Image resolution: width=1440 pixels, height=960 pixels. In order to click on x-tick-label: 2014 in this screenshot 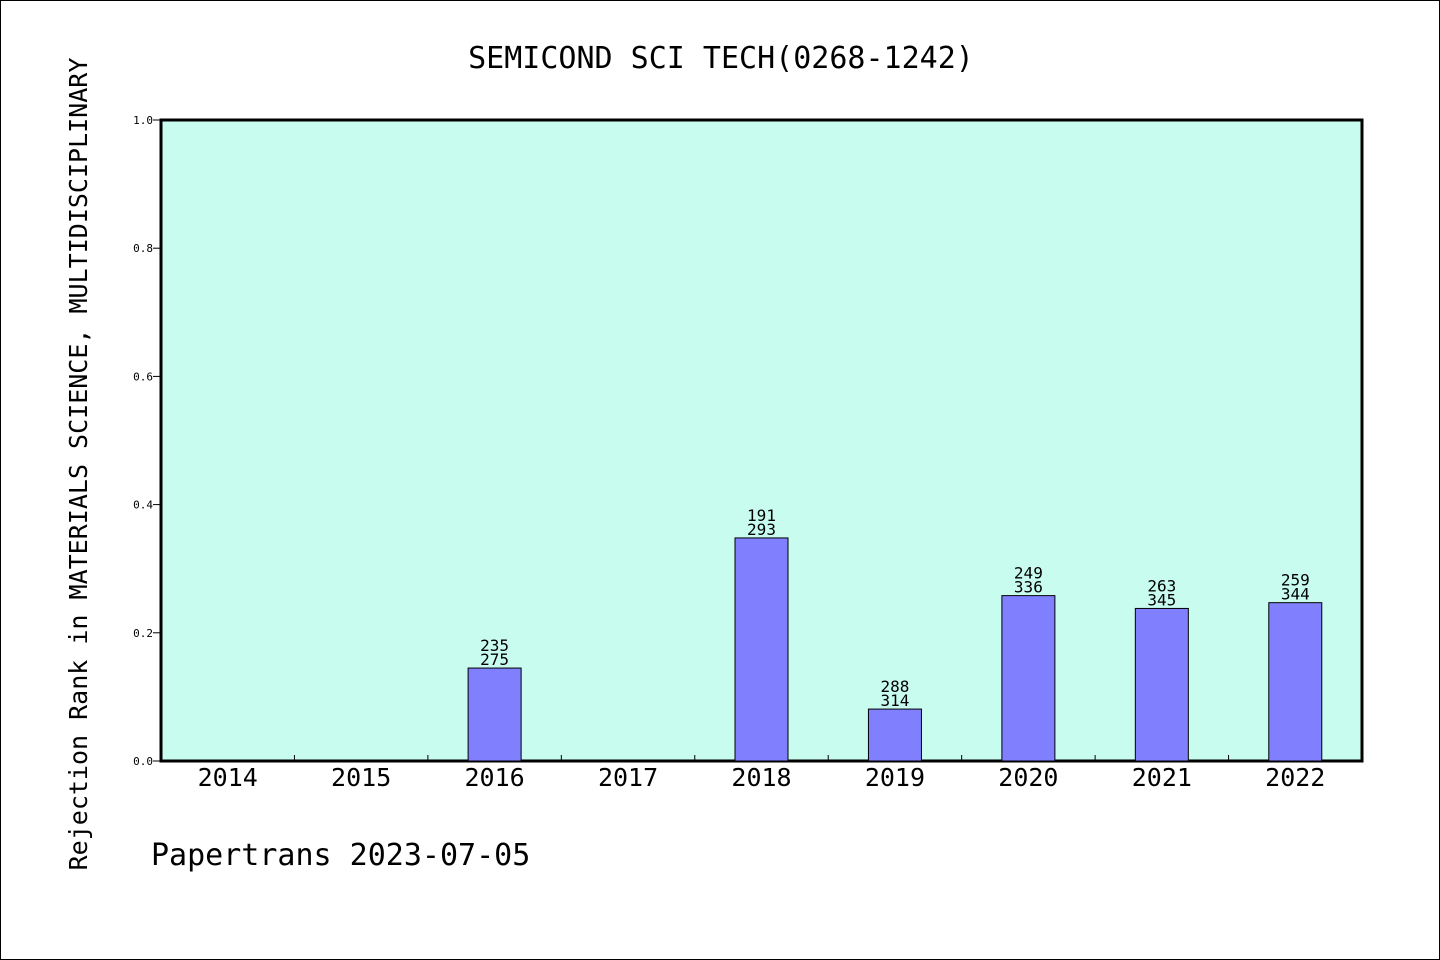, I will do `click(228, 777)`.